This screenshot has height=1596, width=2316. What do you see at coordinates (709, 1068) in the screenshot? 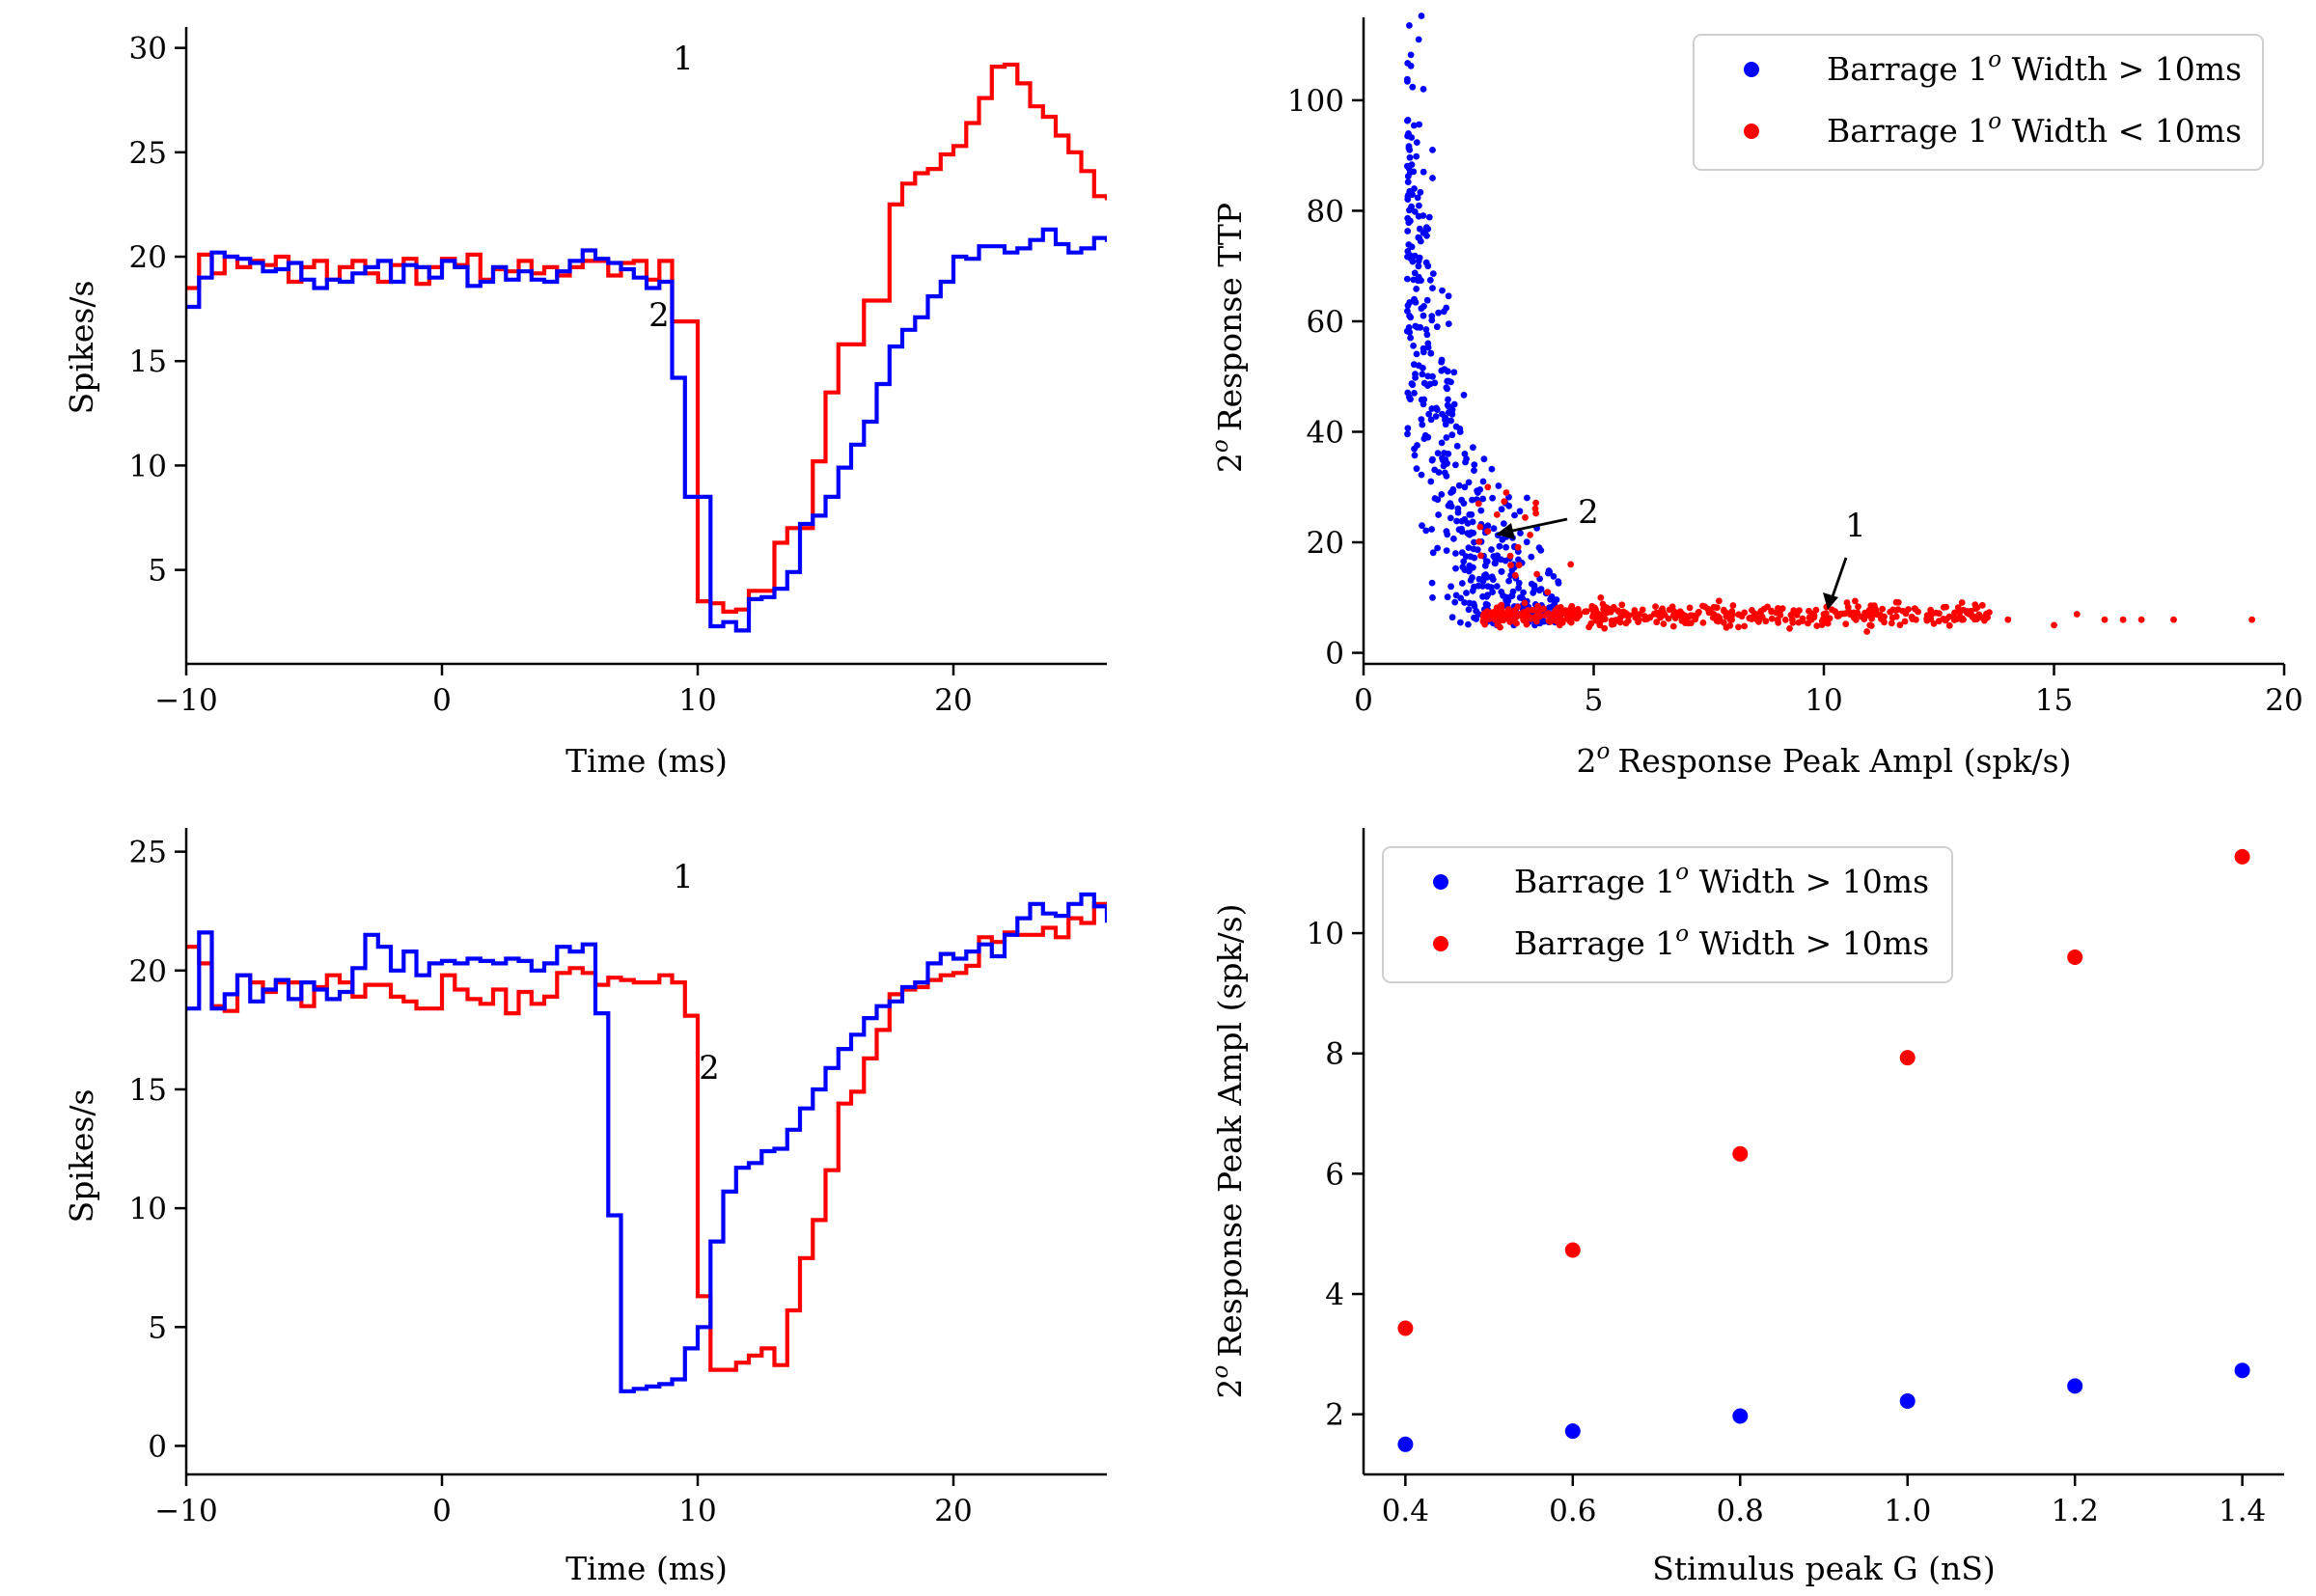
I see `bl-annotation-2: 2` at bounding box center [709, 1068].